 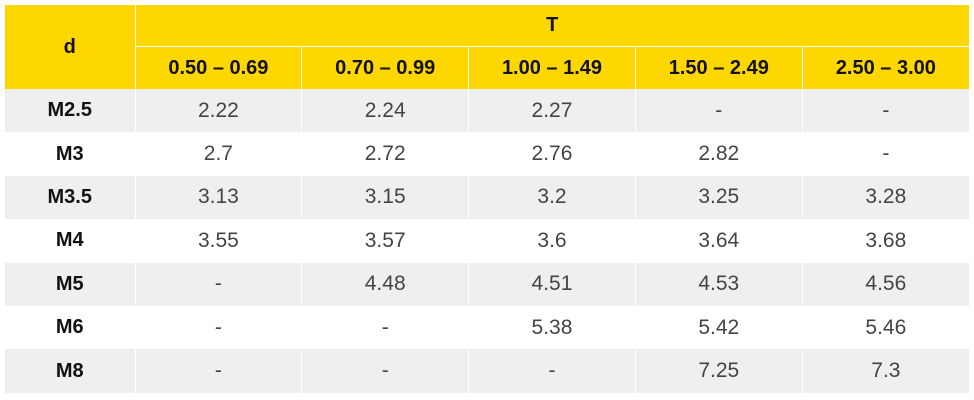 I want to click on table-row: M6 - - 5.38 5.42 5.46, so click(x=487, y=327).